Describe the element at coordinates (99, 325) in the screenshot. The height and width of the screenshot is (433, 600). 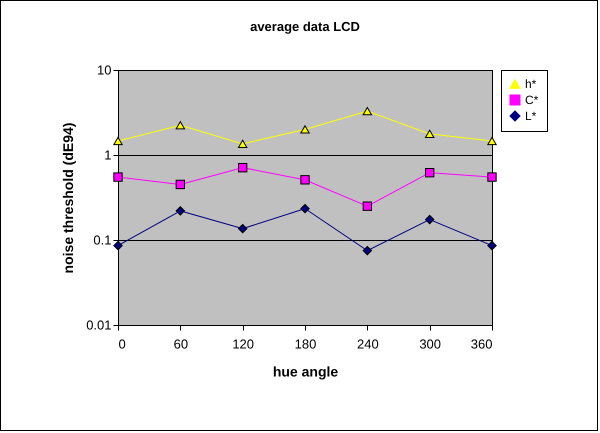
I see `y-tick-label: 0.01` at that location.